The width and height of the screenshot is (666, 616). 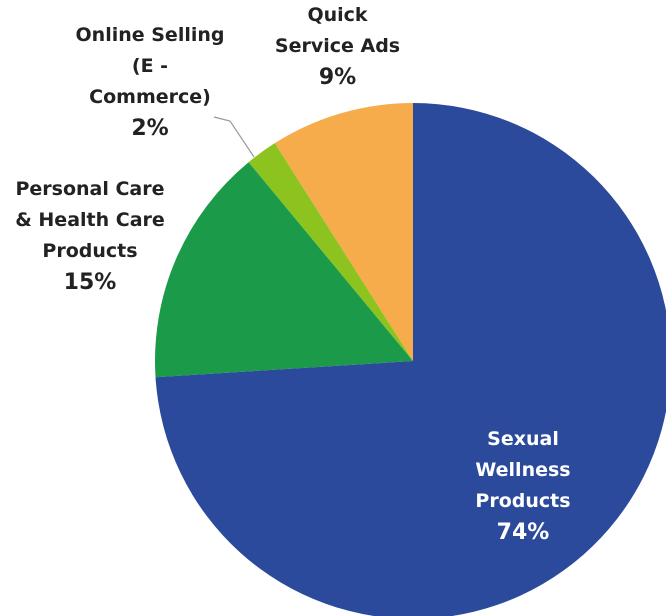 I want to click on category-label: Online Selling (E - Commerce), so click(x=150, y=66).